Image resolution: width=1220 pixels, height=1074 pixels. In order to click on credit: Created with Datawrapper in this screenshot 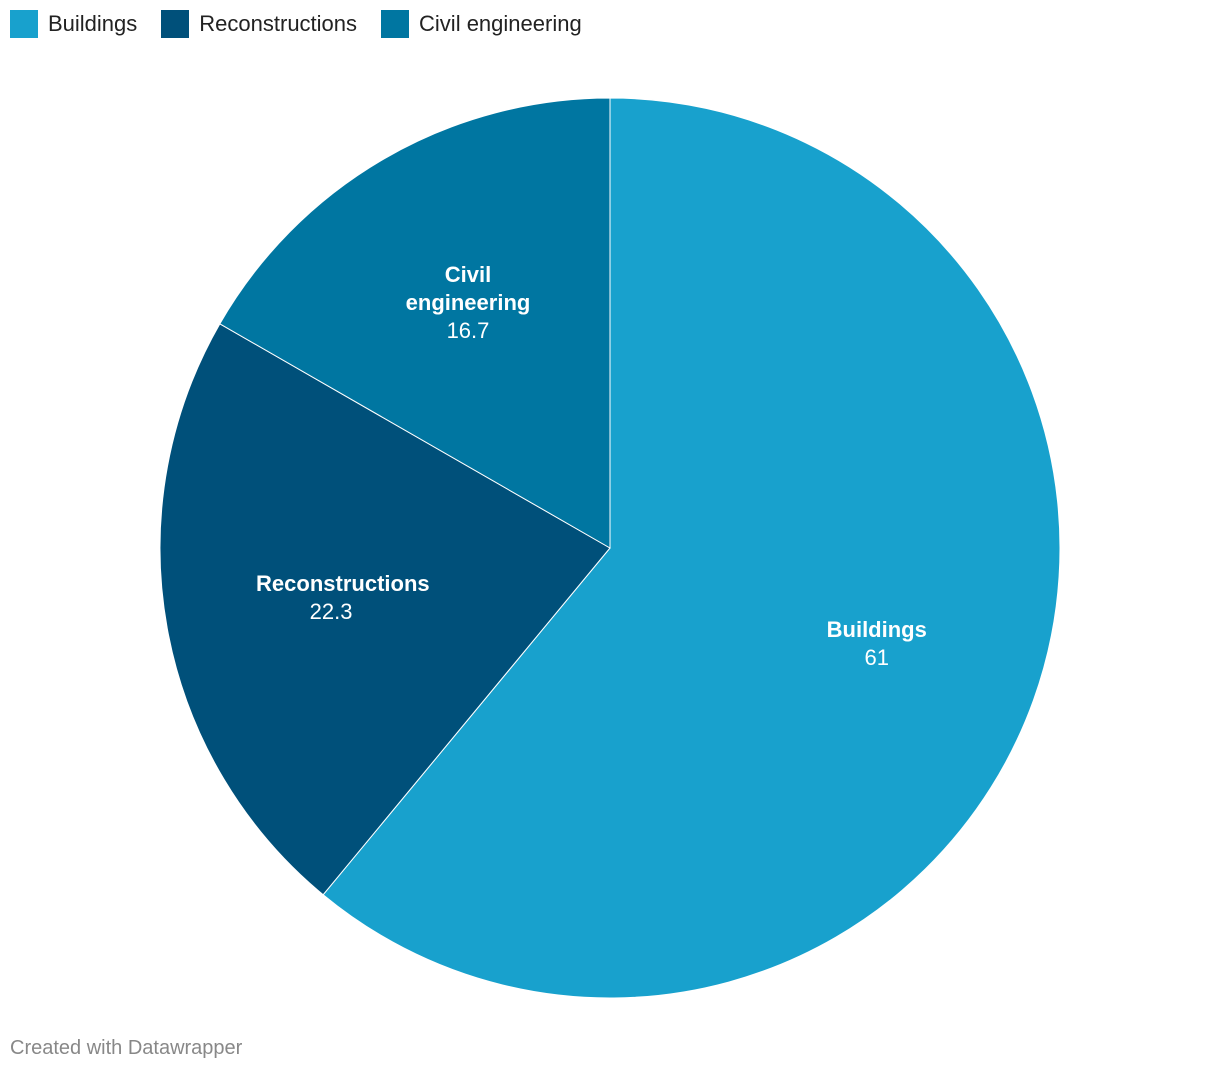, I will do `click(126, 1048)`.